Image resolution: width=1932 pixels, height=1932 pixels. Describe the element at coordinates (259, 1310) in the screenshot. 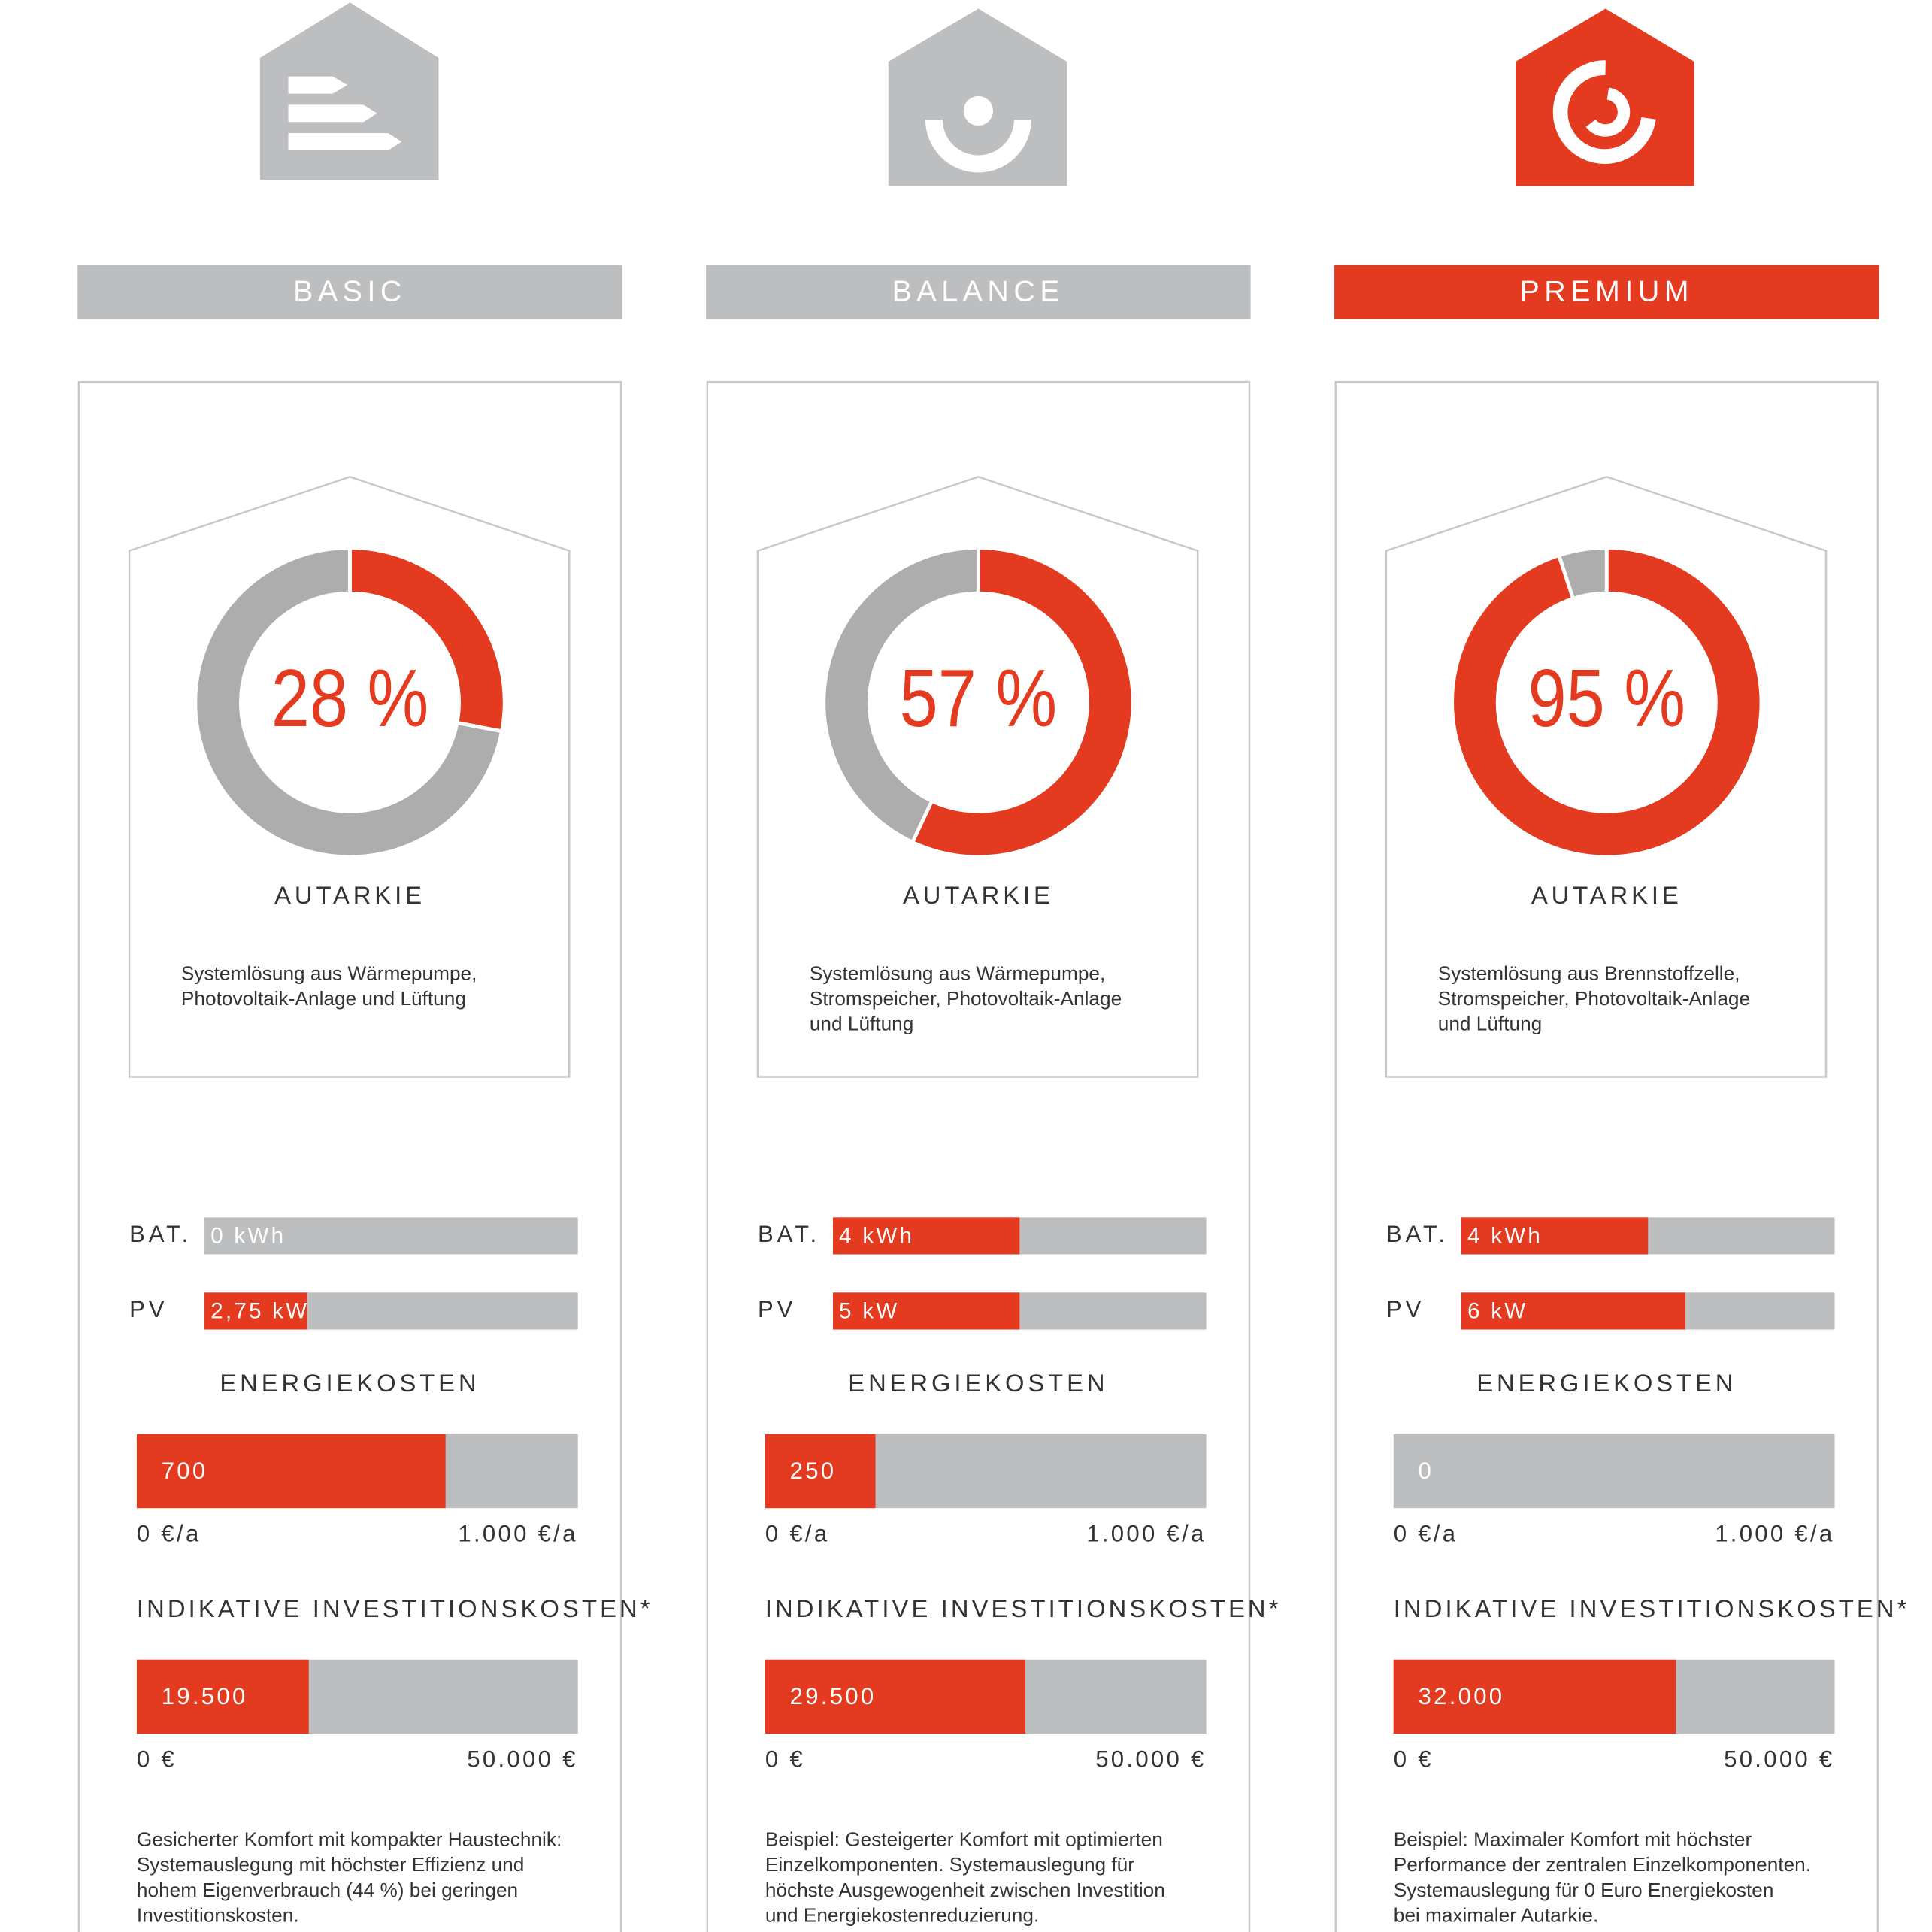

I see `bar-value-label: 2,75 kW` at that location.